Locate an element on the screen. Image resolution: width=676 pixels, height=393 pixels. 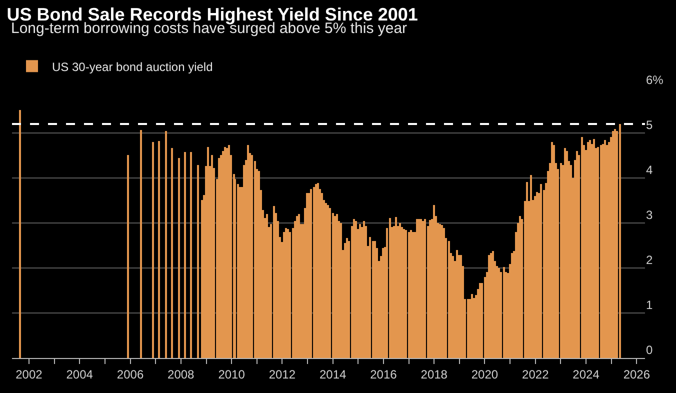
x-tick-label: 2002 is located at coordinates (29, 374).